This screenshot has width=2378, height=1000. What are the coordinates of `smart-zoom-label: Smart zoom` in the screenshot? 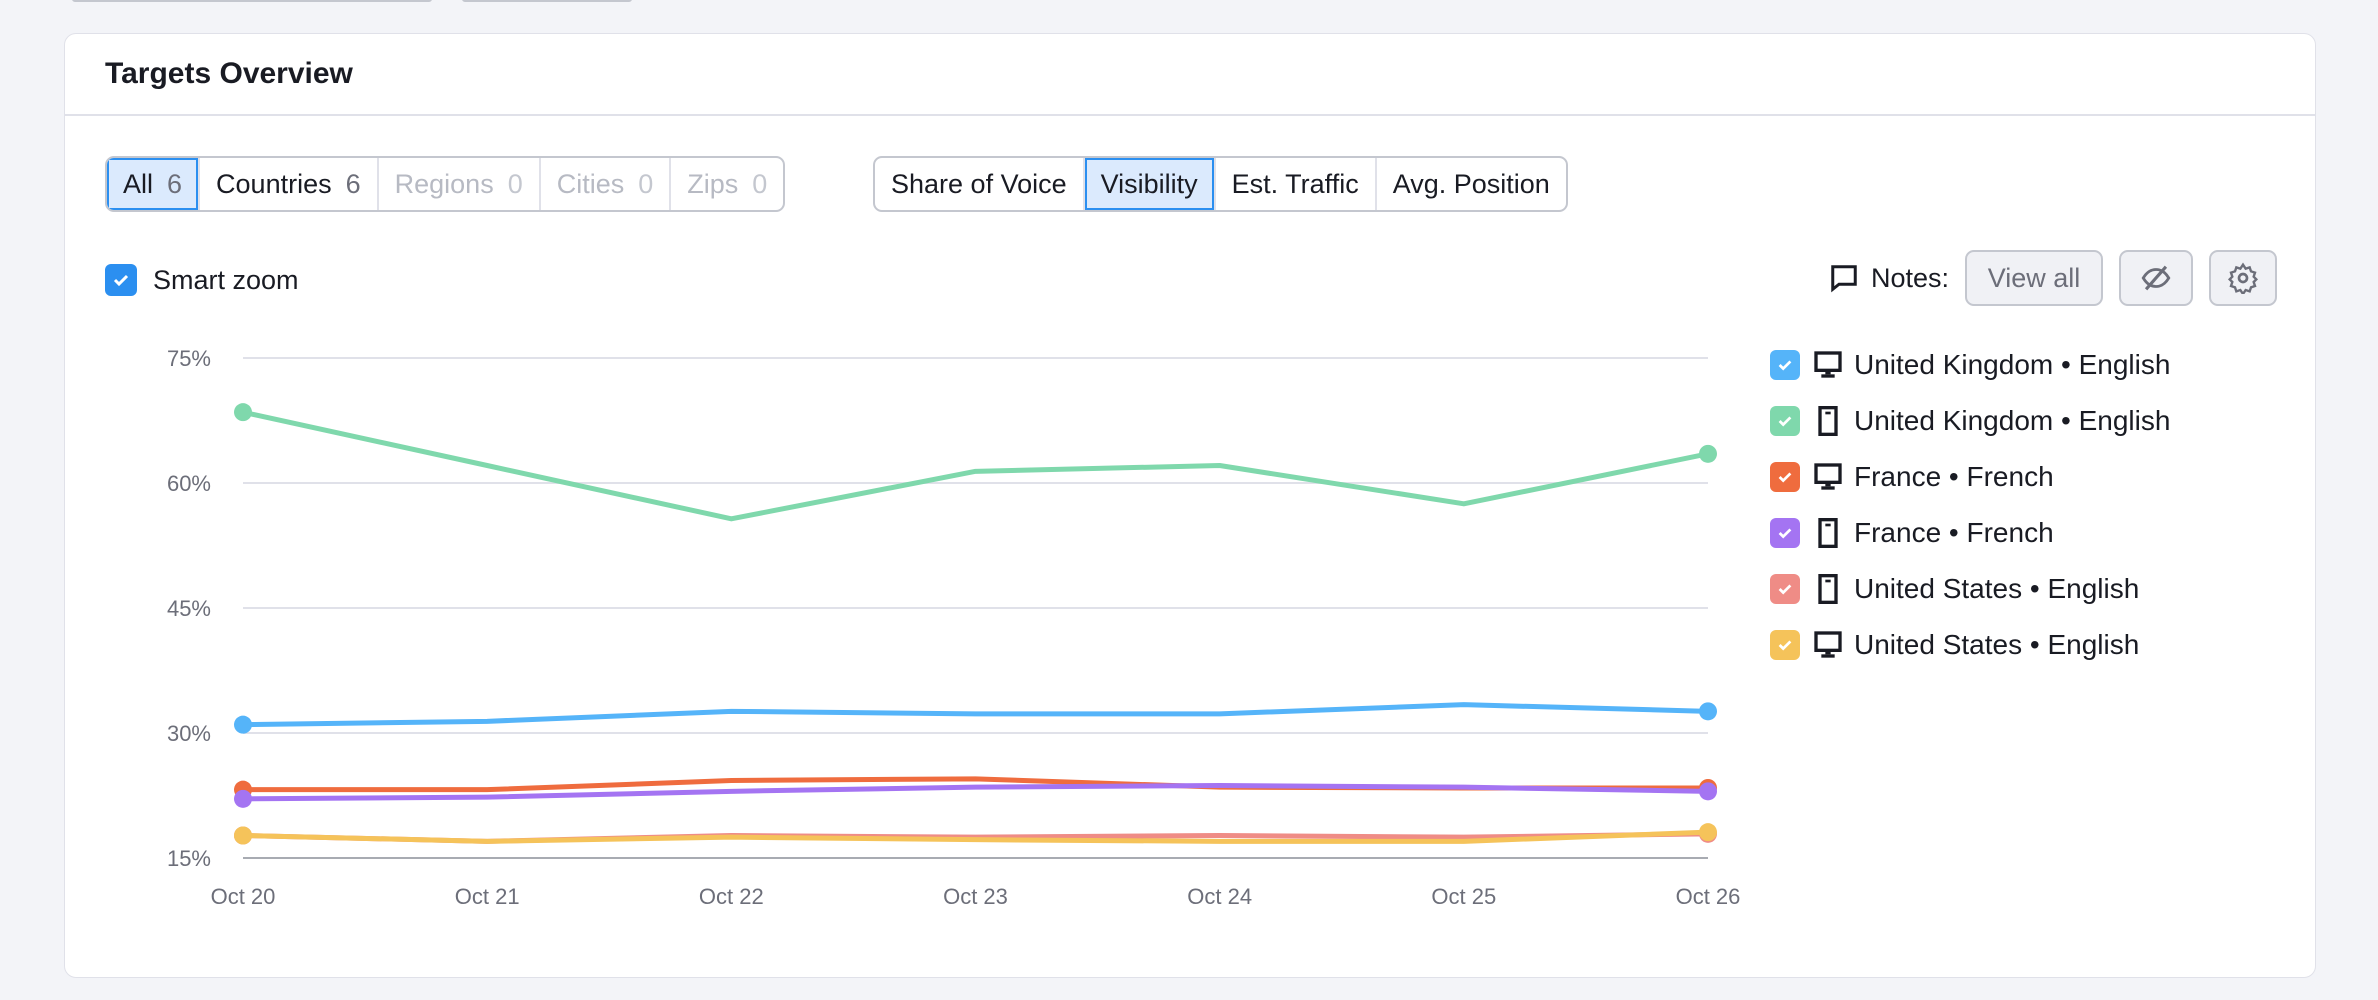 It's located at (226, 279).